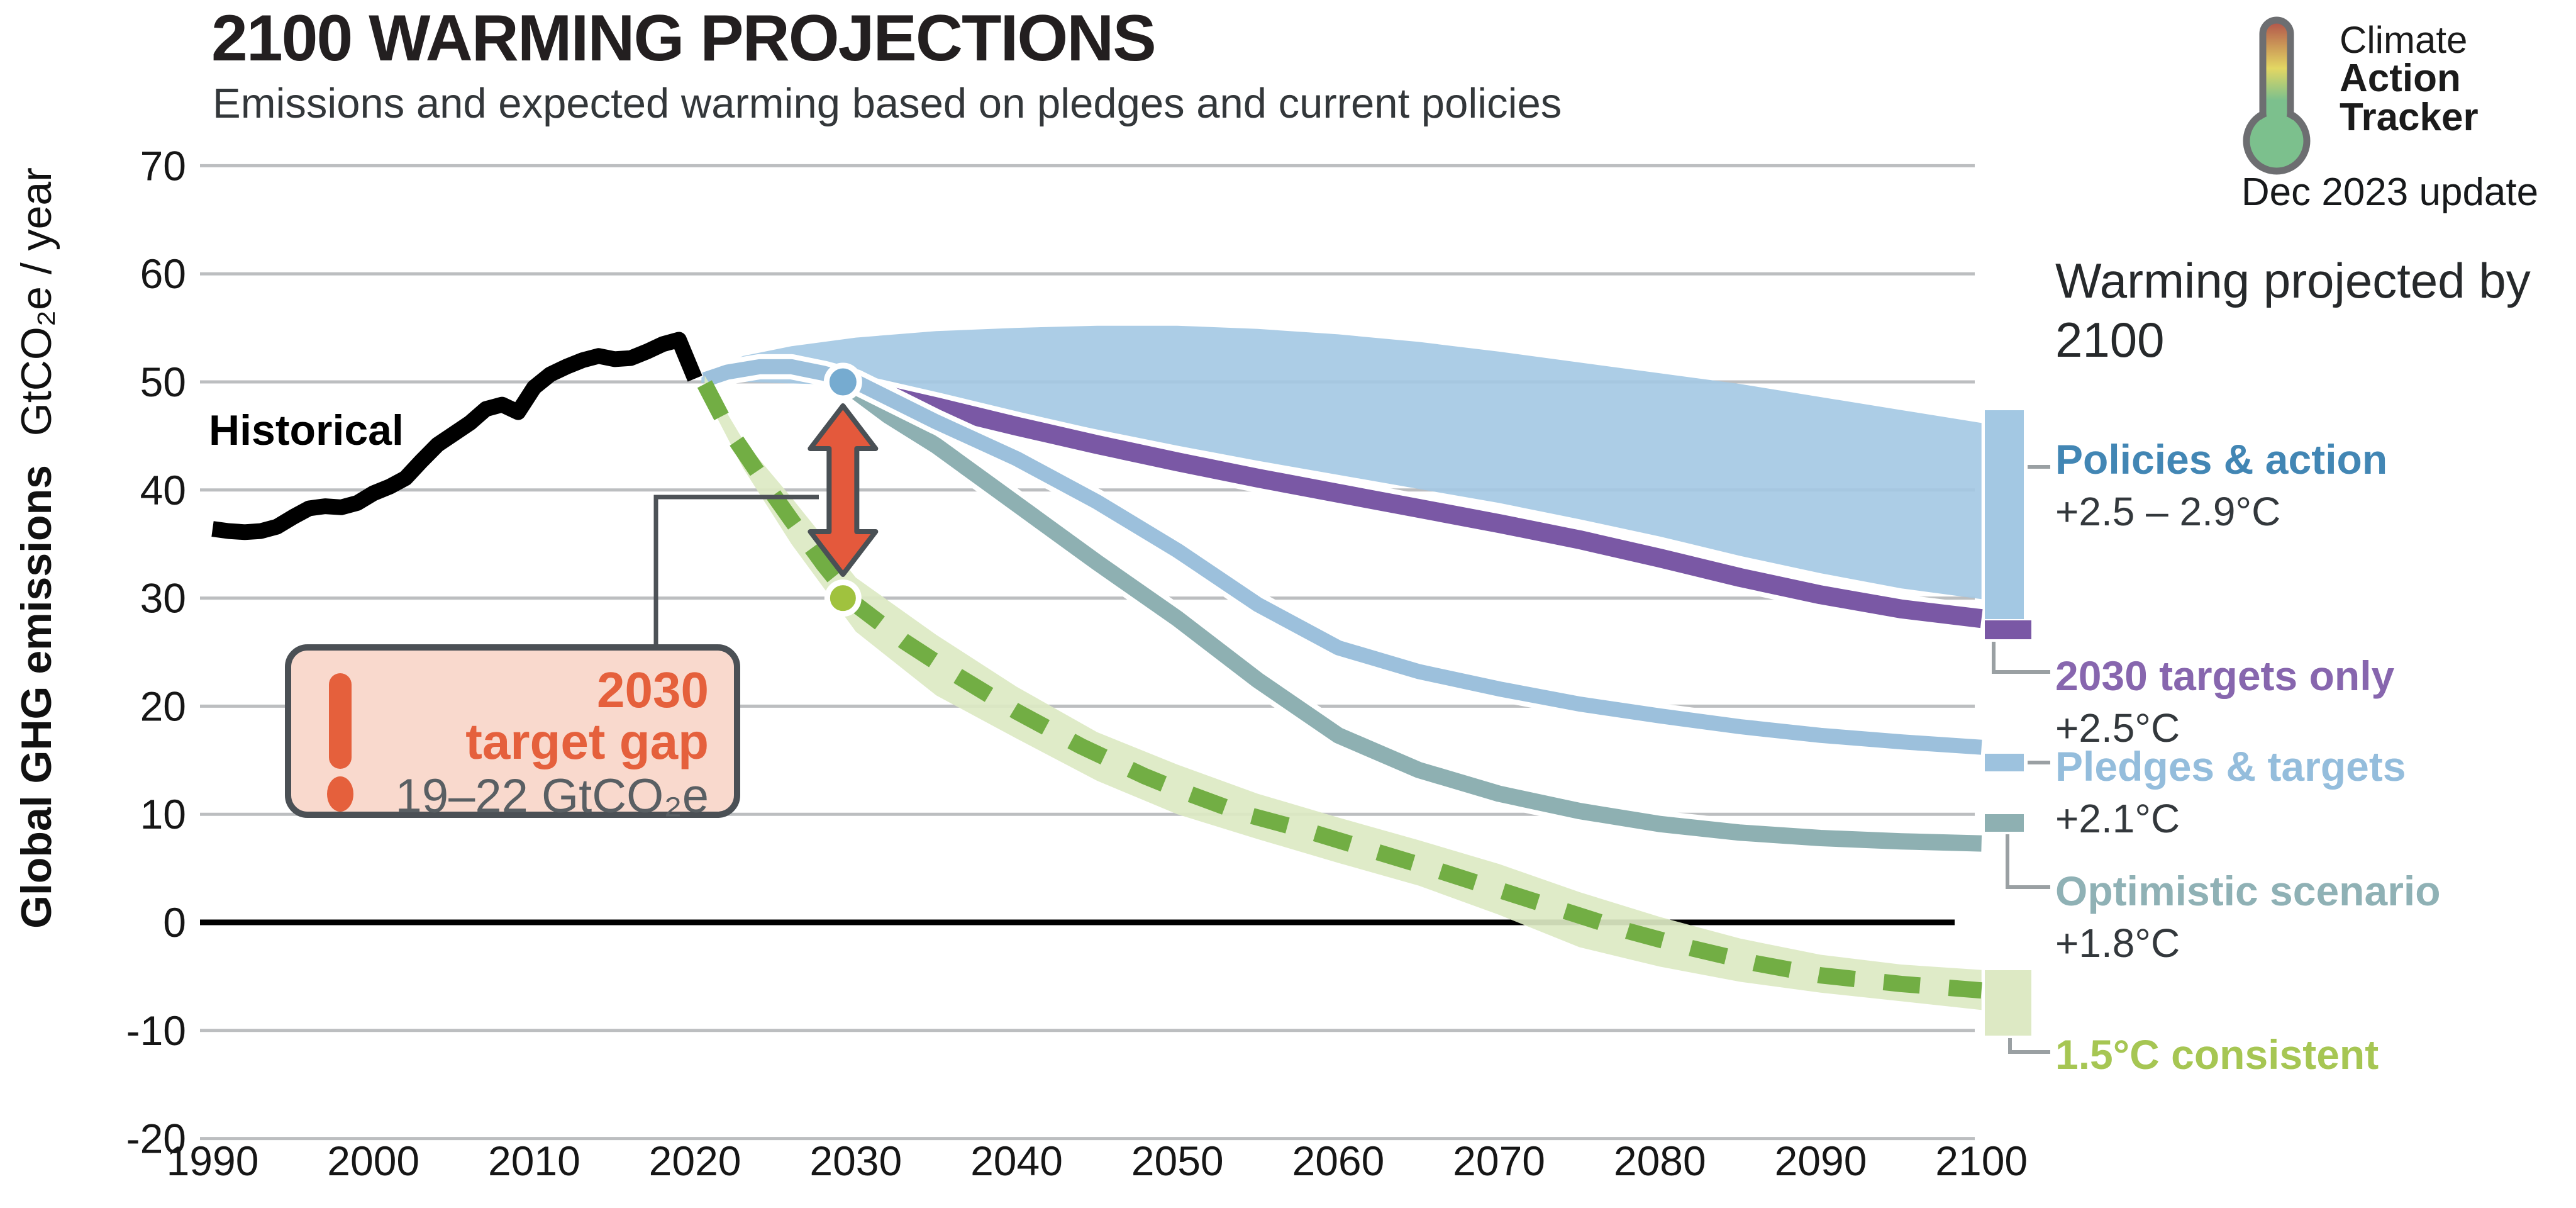  I want to click on policies-action-band, so click(1341, 462).